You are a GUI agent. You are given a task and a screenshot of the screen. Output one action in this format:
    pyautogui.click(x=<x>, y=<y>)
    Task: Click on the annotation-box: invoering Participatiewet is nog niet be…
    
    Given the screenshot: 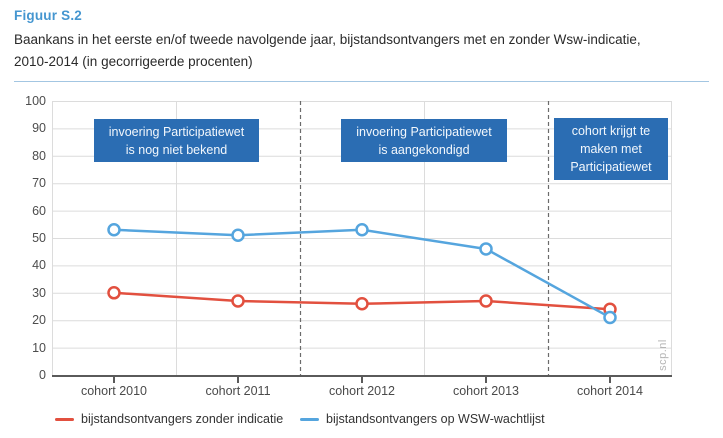 What is the action you would take?
    pyautogui.click(x=176, y=140)
    